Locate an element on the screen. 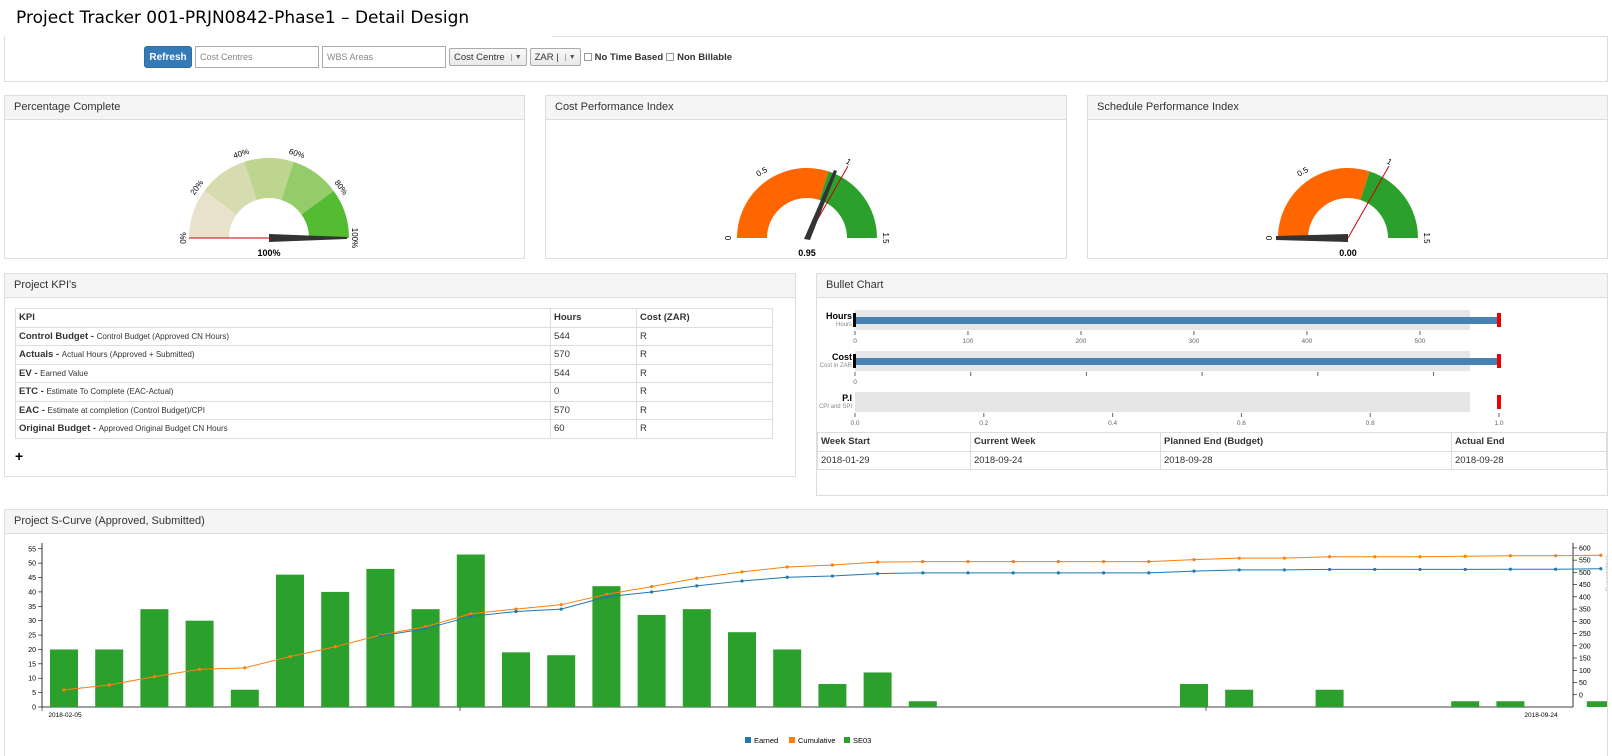 The height and width of the screenshot is (756, 1612). non-billable-checkbox: Non Billable is located at coordinates (699, 57).